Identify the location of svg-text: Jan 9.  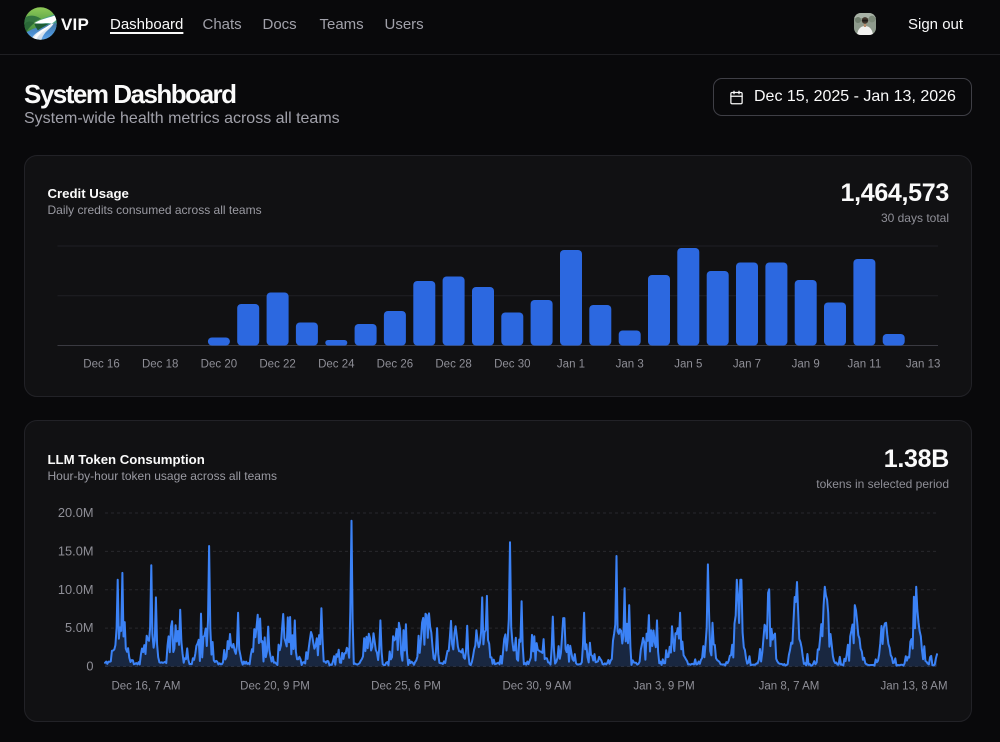
(806, 364).